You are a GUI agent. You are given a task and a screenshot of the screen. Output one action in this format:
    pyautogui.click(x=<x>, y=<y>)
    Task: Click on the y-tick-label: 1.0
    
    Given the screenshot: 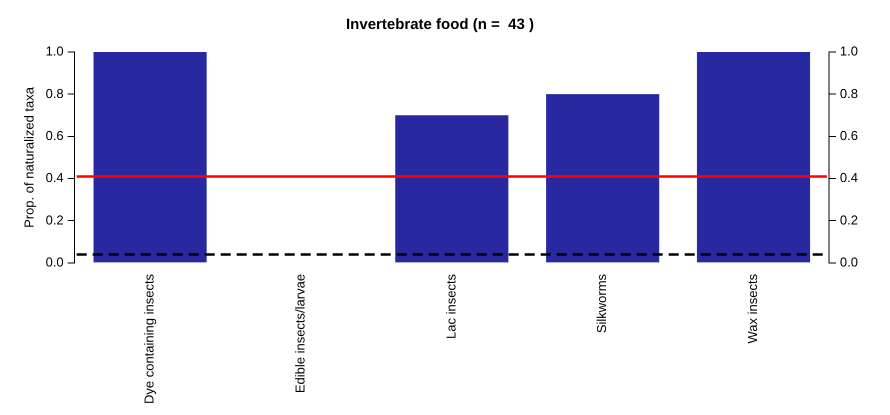 What is the action you would take?
    pyautogui.click(x=55, y=51)
    